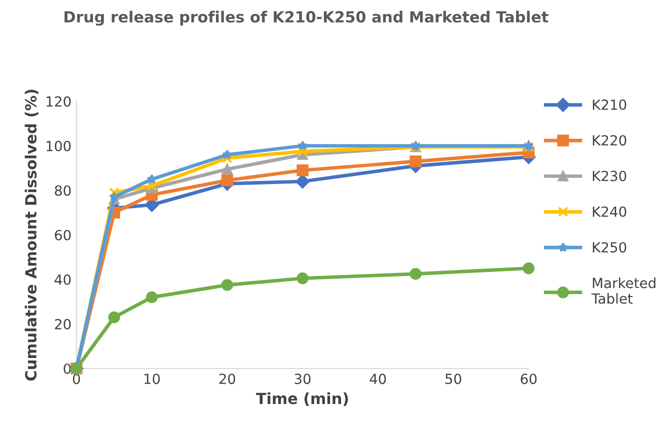 The width and height of the screenshot is (665, 431). What do you see at coordinates (609, 176) in the screenshot?
I see `legend-label: K230` at bounding box center [609, 176].